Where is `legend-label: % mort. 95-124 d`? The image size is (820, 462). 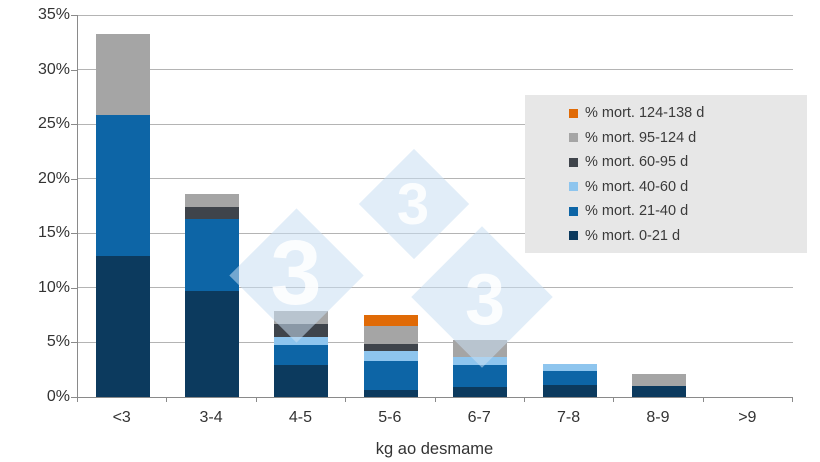 legend-label: % mort. 95-124 d is located at coordinates (641, 137).